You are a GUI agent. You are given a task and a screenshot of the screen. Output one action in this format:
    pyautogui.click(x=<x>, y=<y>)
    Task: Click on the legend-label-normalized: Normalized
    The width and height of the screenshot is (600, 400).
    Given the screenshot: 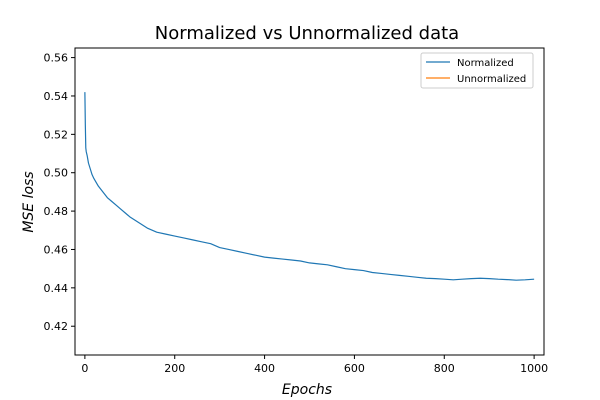 What is the action you would take?
    pyautogui.click(x=485, y=63)
    